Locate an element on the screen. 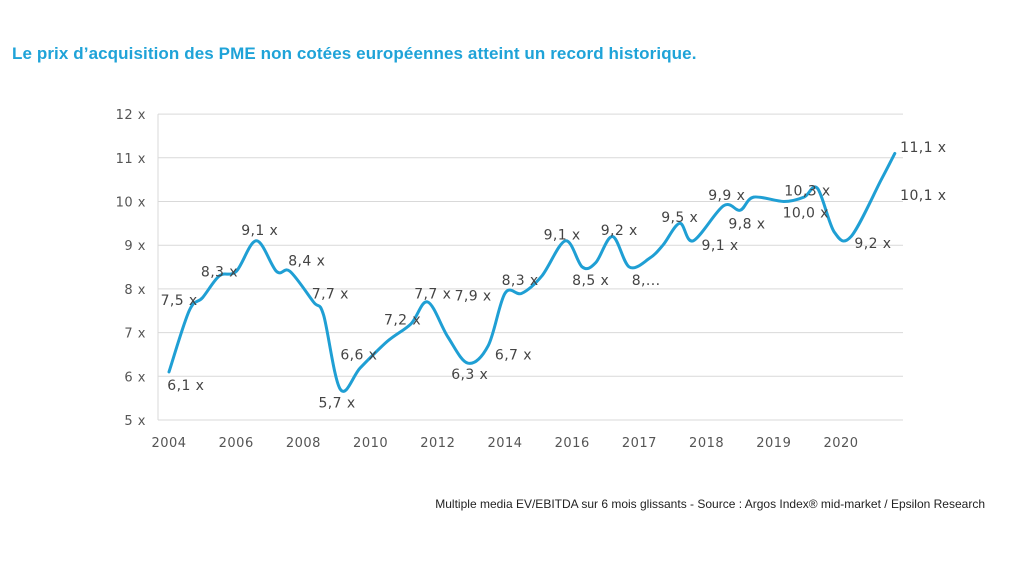 Image resolution: width=1023 pixels, height=570 pixels. data-label: 9,9 x is located at coordinates (726, 196).